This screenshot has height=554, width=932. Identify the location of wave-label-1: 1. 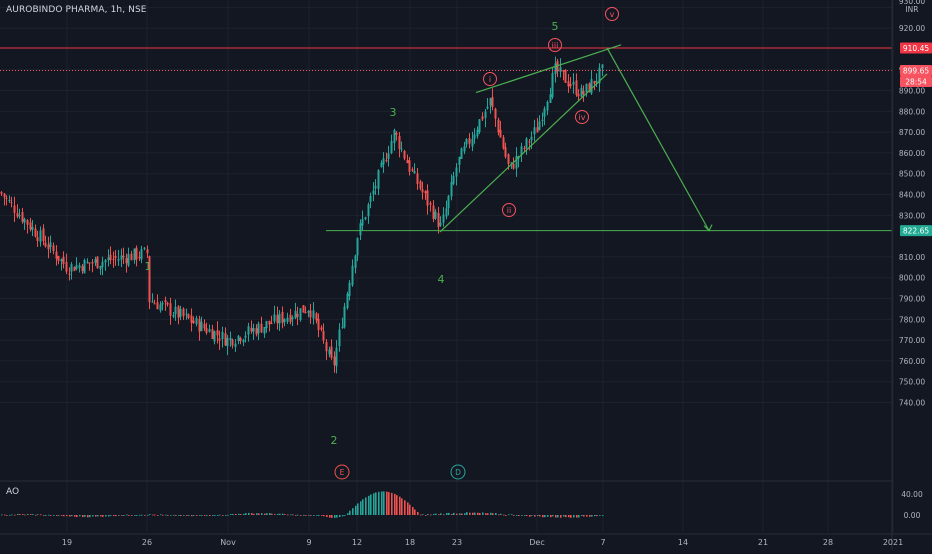
(148, 266).